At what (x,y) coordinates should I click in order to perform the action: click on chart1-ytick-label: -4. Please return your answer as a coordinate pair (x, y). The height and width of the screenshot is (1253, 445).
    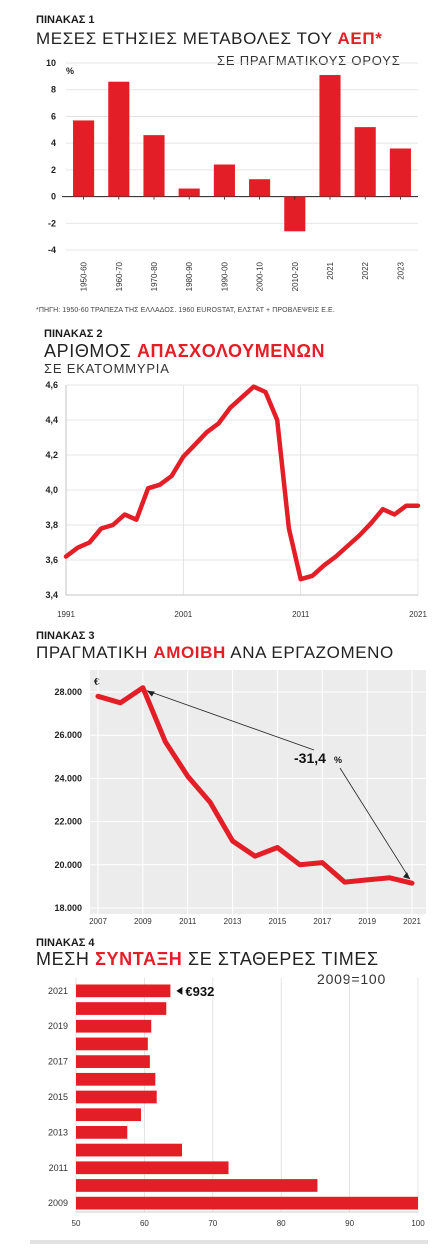
    Looking at the image, I should click on (52, 250).